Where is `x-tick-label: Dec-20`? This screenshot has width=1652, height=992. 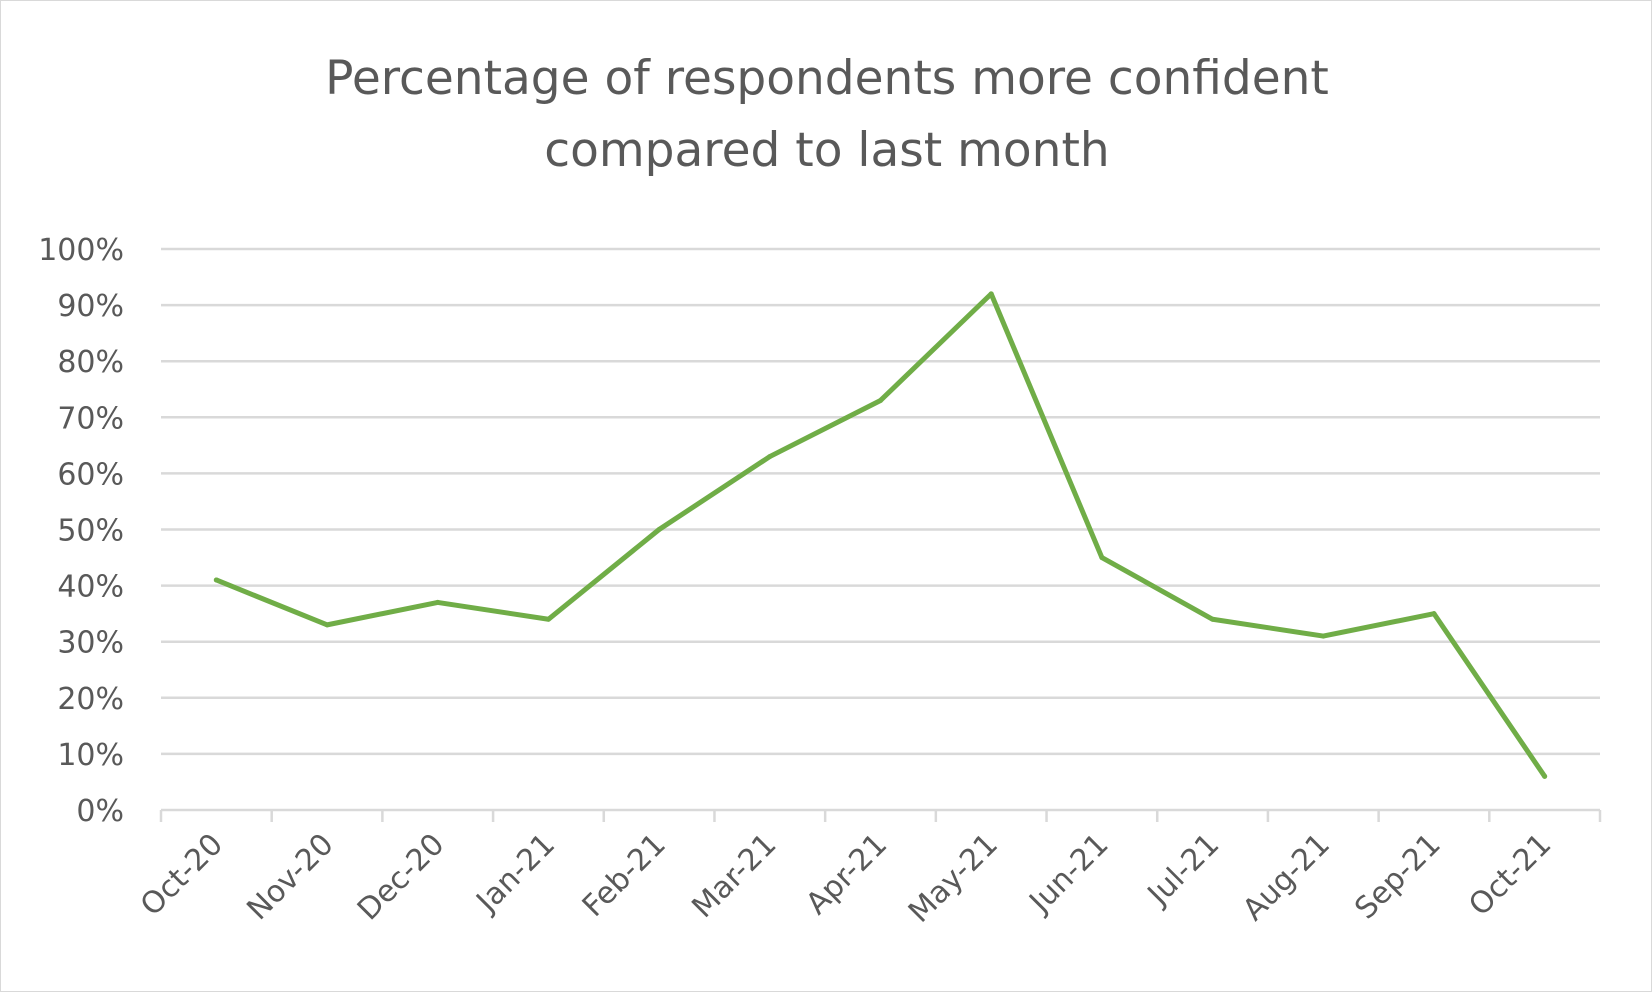 x-tick-label: Dec-20 is located at coordinates (401, 877).